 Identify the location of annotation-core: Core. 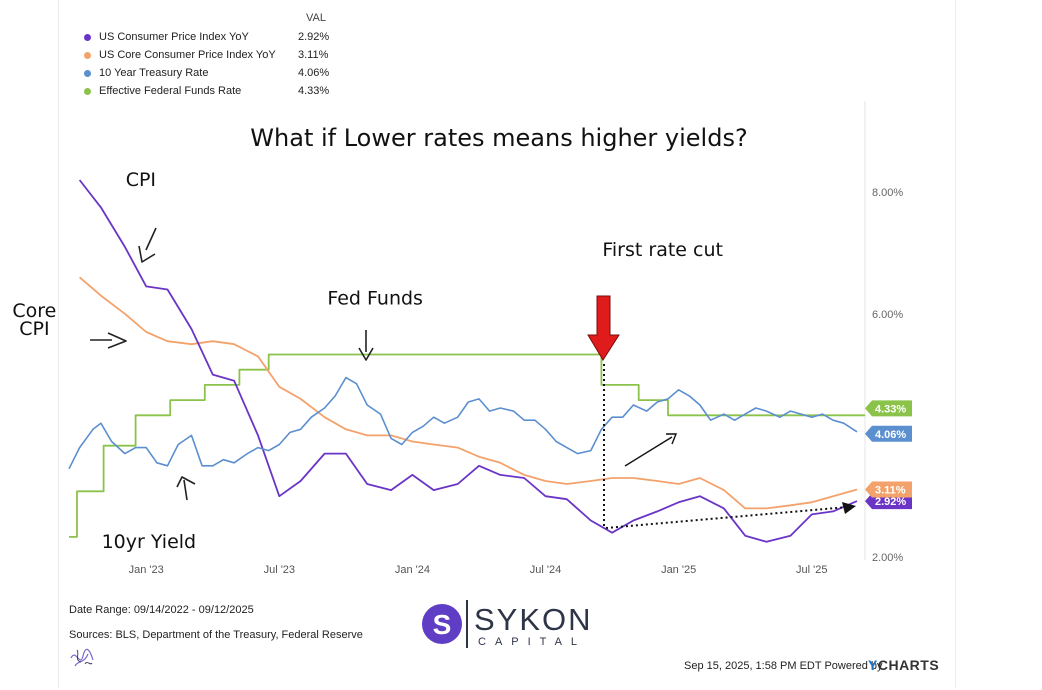
(34, 311).